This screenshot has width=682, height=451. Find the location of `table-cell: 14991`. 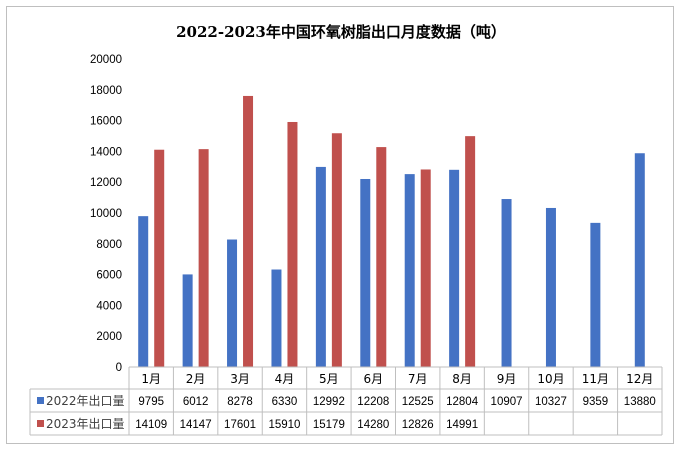

table-cell: 14991 is located at coordinates (462, 425).